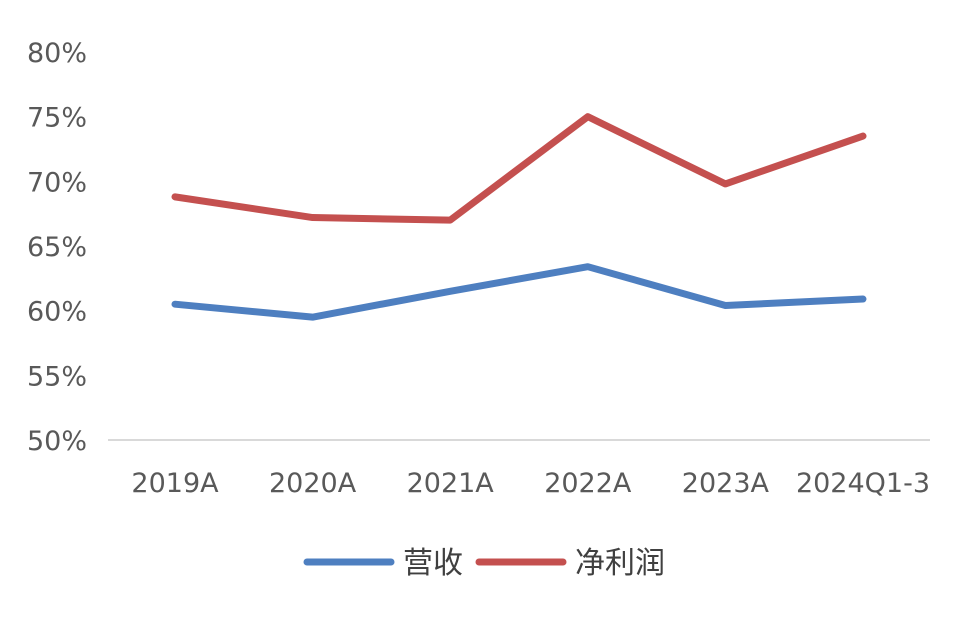 This screenshot has height=623, width=980. I want to click on legend-label-1: 营收, so click(433, 563).